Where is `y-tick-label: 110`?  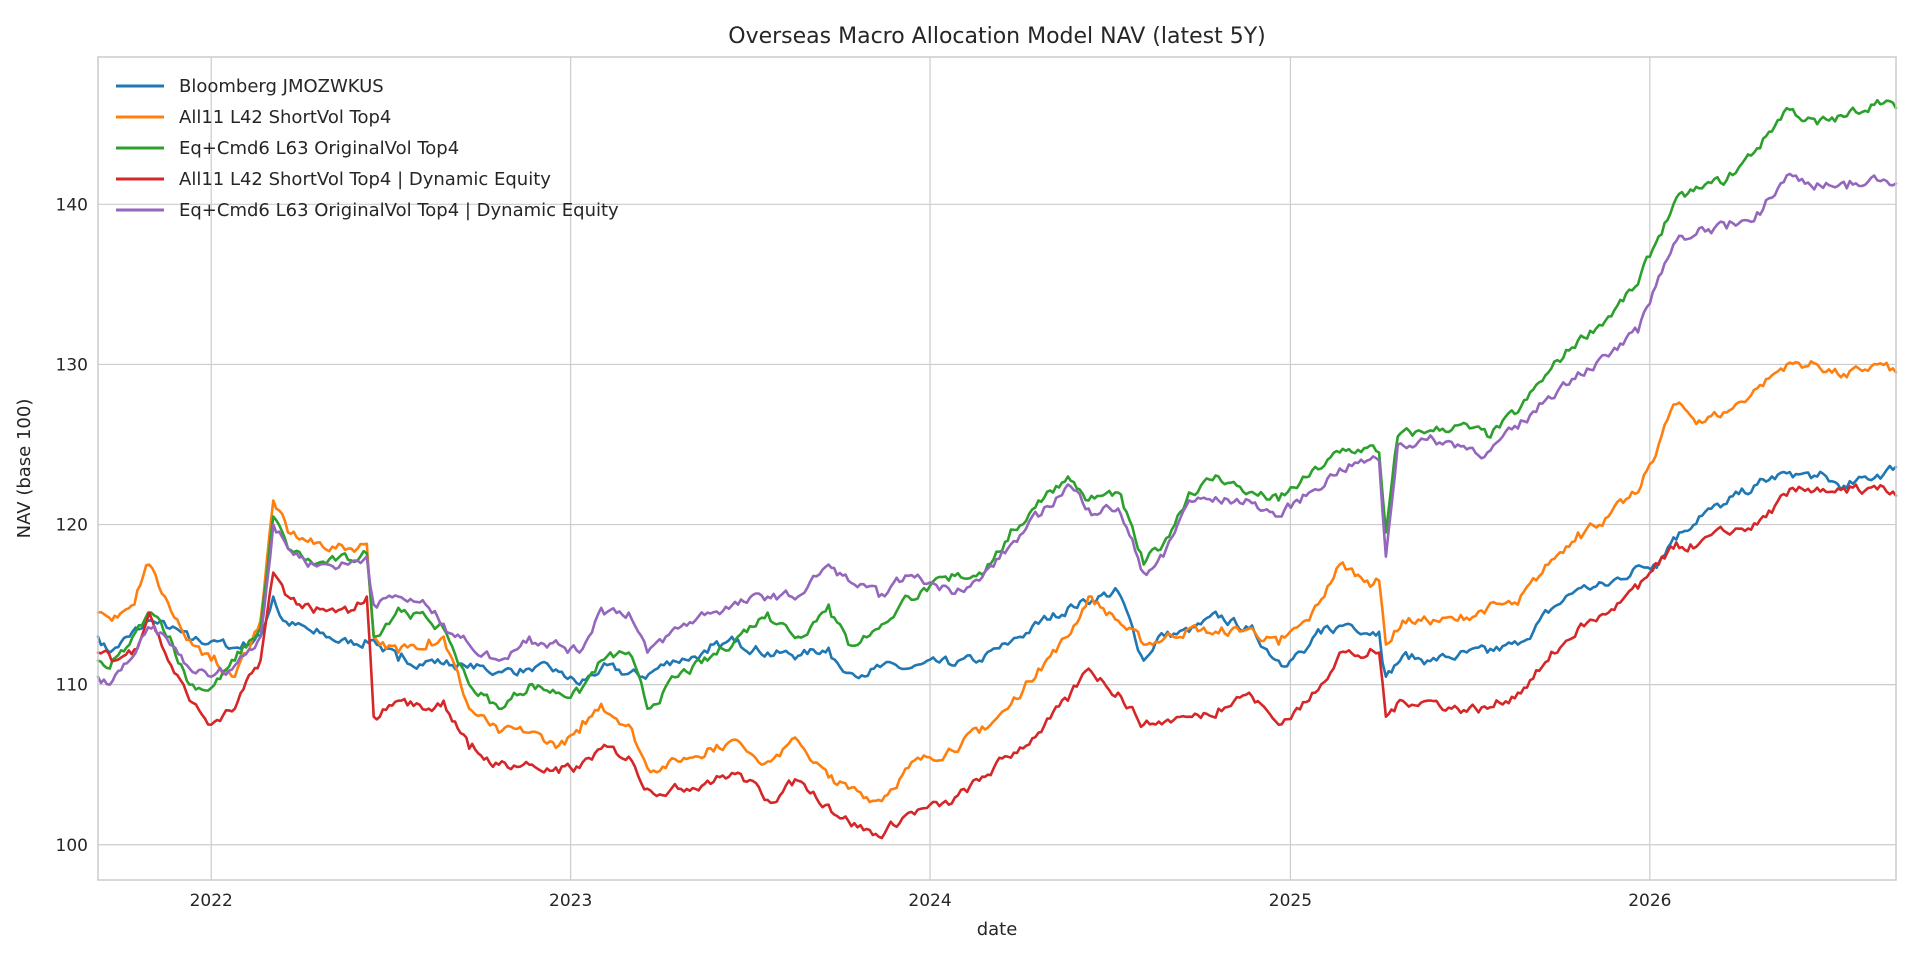
y-tick-label: 110 is located at coordinates (72, 686).